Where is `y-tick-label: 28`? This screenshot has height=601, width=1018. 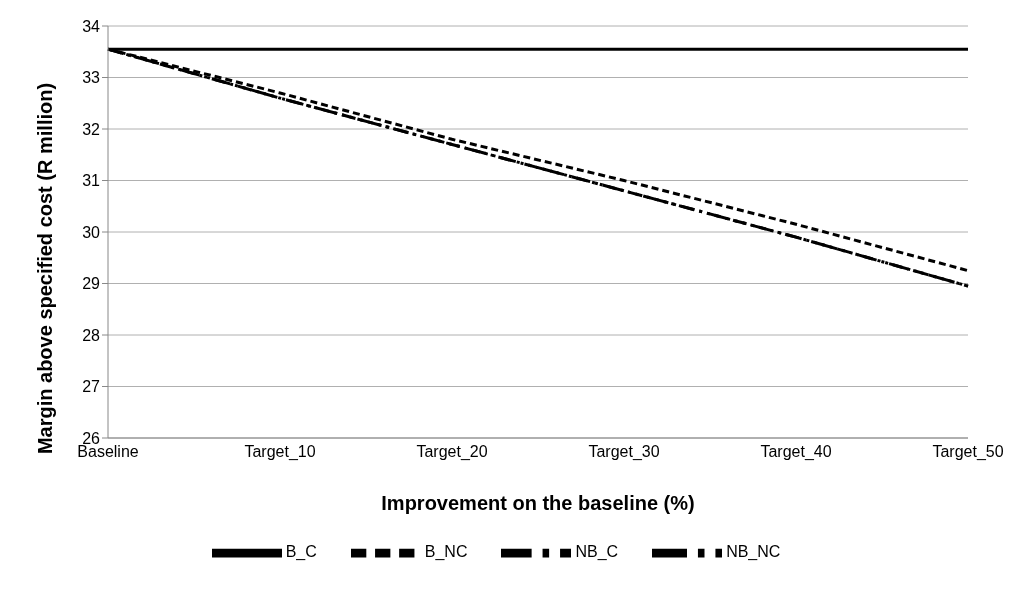
y-tick-label: 28 is located at coordinates (91, 335).